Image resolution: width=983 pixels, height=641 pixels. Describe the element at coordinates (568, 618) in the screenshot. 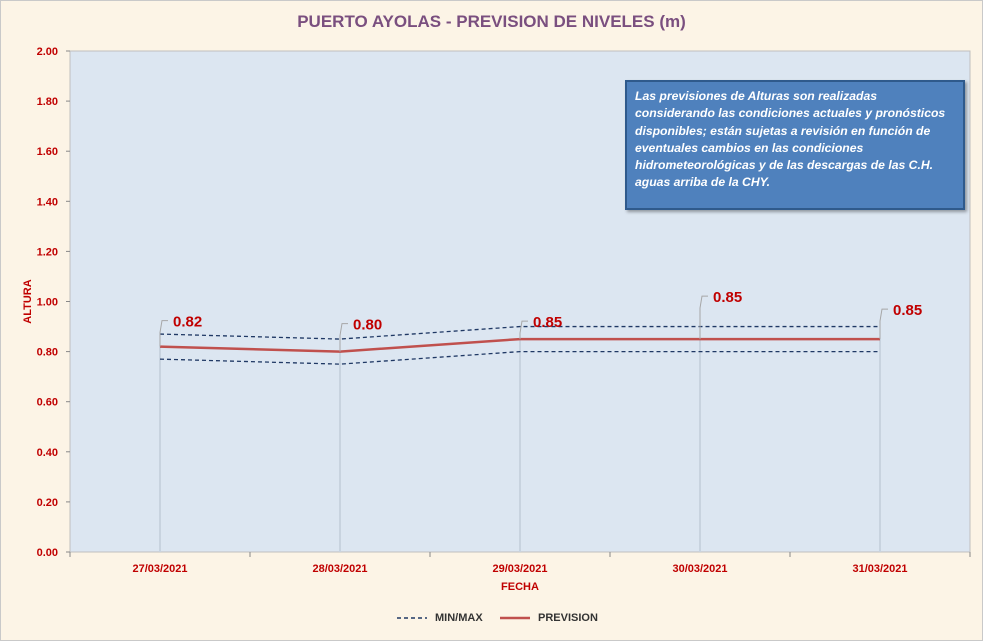

I see `legend-label-prevision: PREVISION` at that location.